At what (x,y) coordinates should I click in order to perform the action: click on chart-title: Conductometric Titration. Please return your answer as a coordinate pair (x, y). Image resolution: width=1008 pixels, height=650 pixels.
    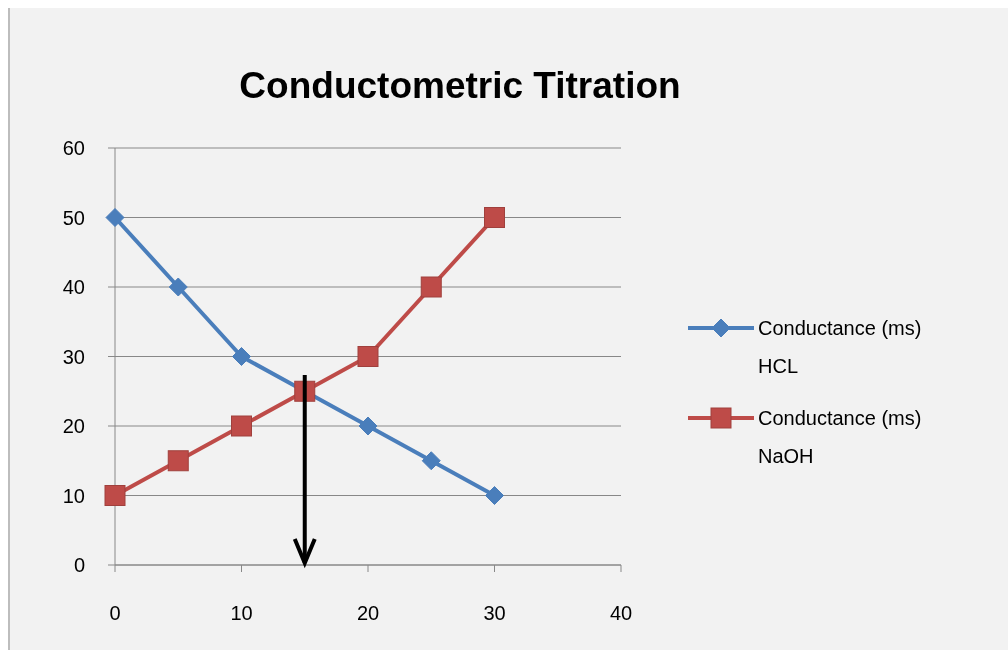
    Looking at the image, I should click on (460, 85).